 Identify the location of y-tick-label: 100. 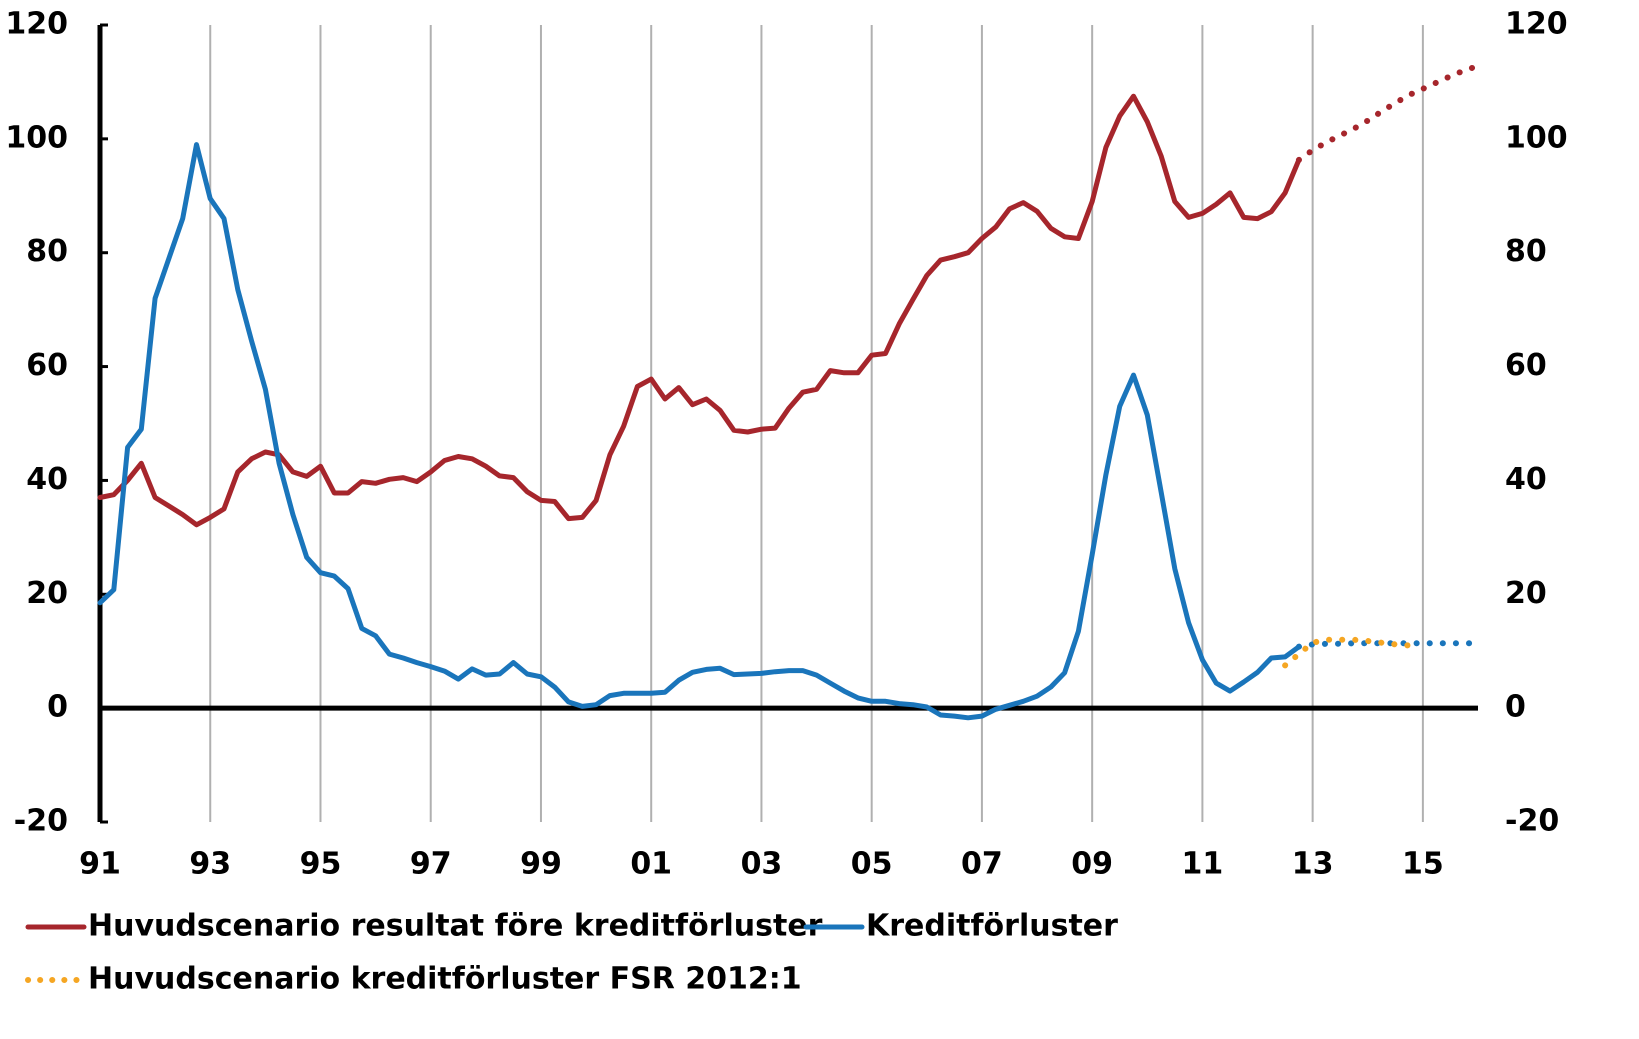
(36, 137).